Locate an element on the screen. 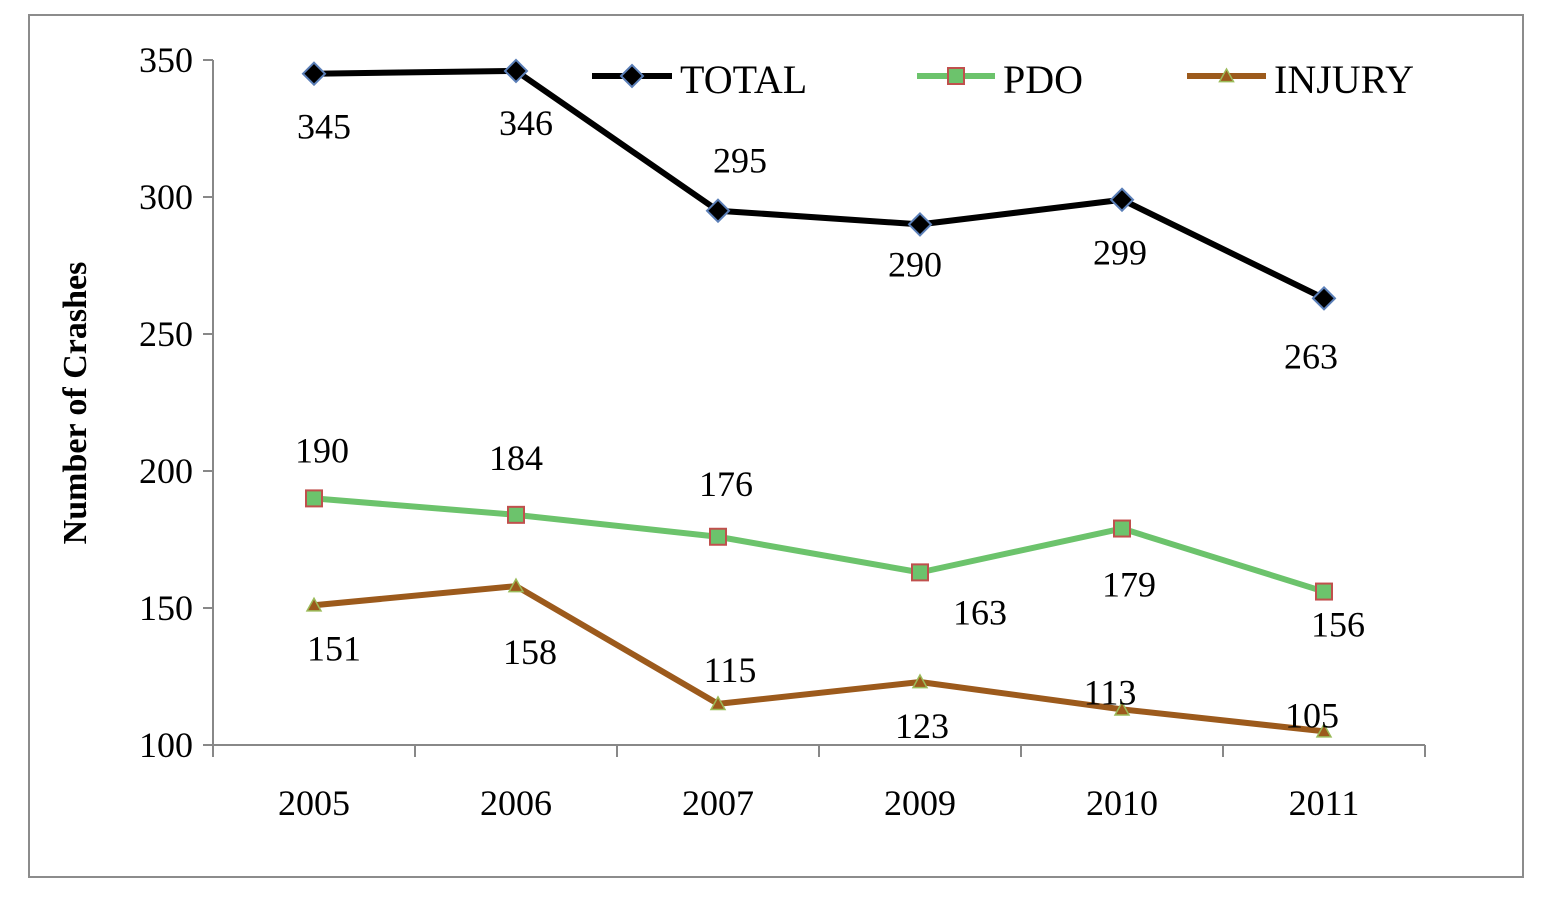 Image resolution: width=1550 pixels, height=900 pixels. series-pdo is located at coordinates (819, 545).